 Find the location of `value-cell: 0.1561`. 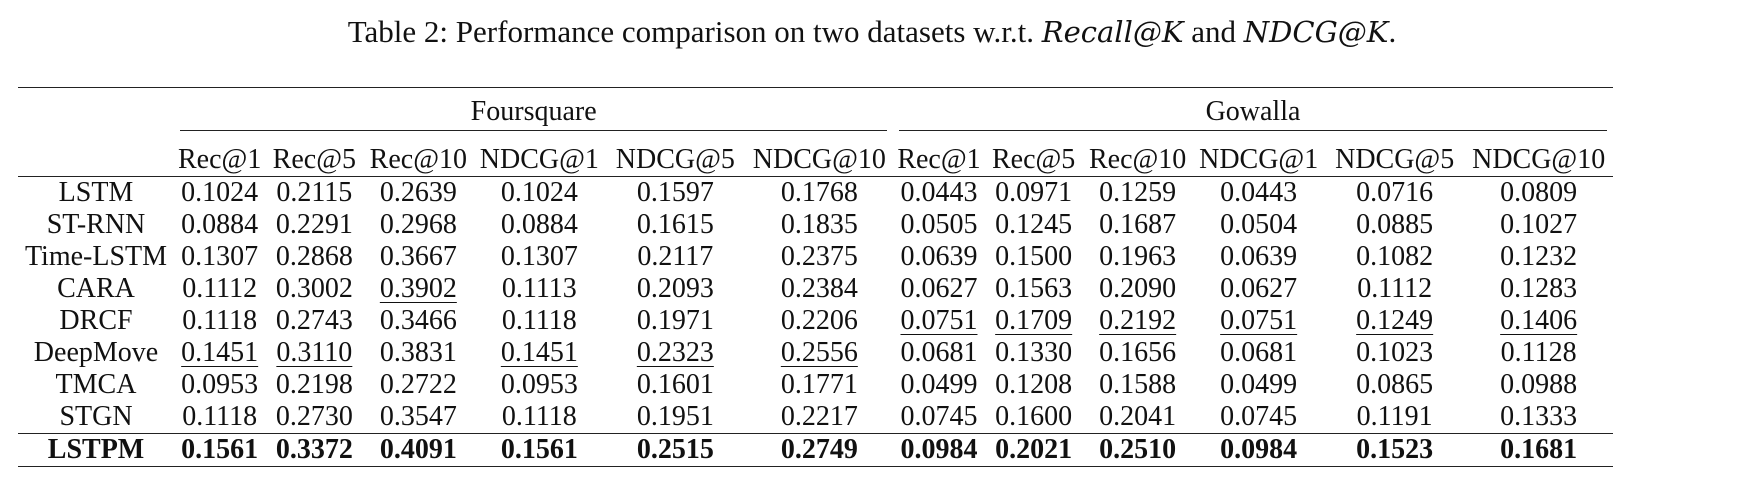

value-cell: 0.1561 is located at coordinates (539, 450).